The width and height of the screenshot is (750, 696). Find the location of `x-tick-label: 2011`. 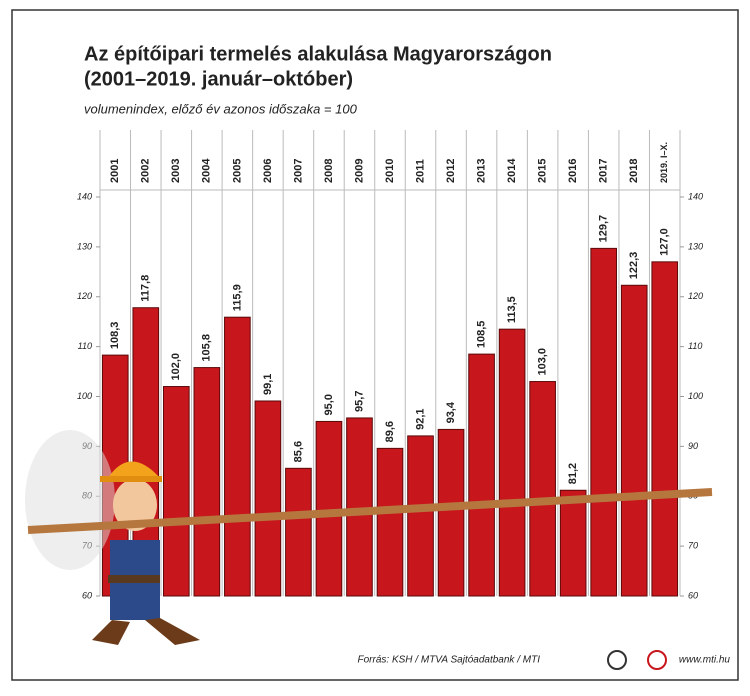

x-tick-label: 2011 is located at coordinates (420, 171).